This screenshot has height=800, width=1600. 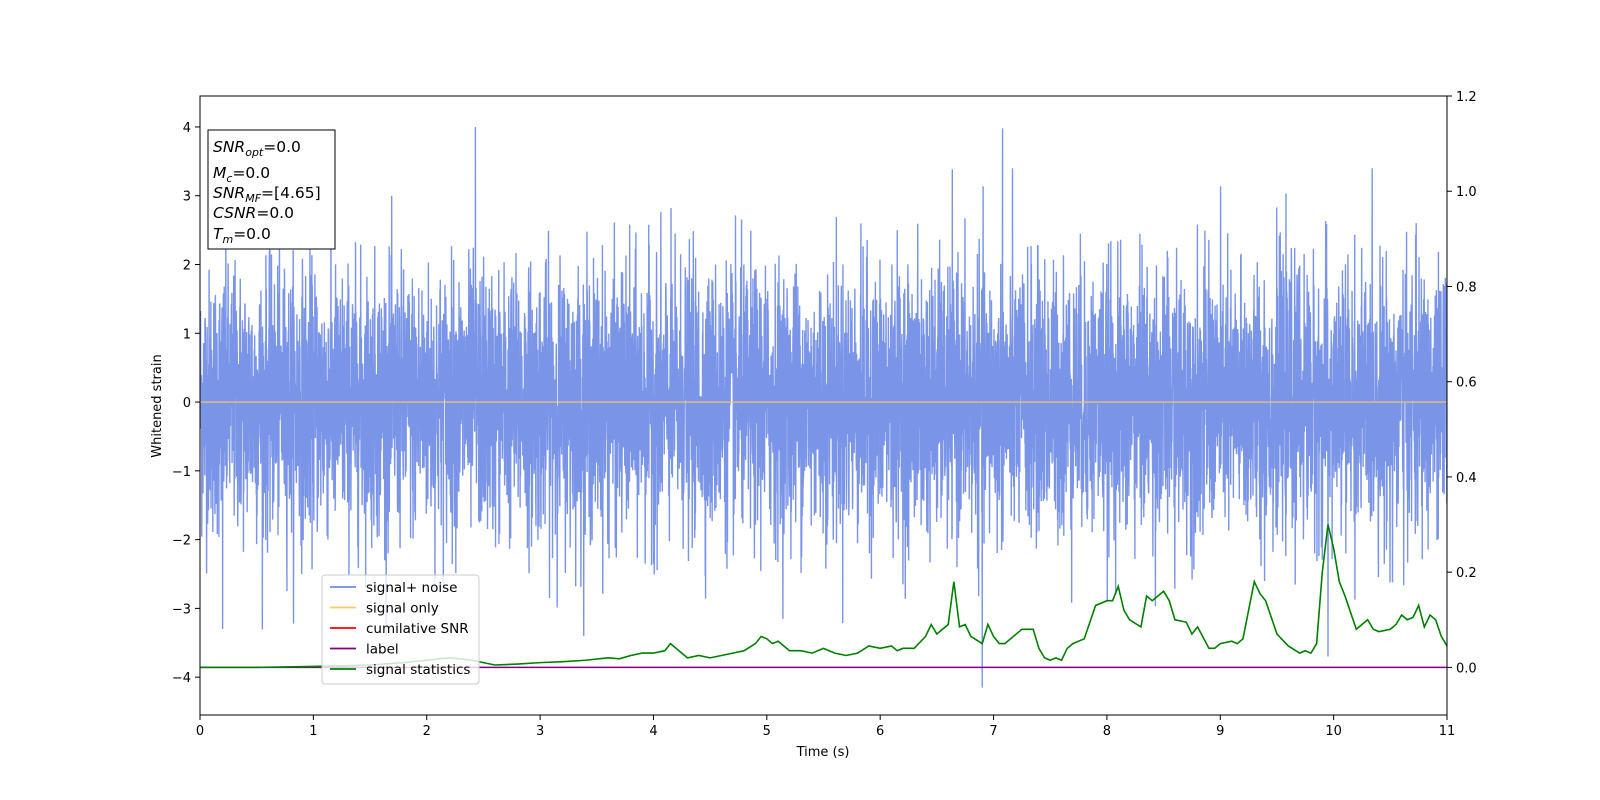 I want to click on series-signal-statistics, so click(x=823, y=596).